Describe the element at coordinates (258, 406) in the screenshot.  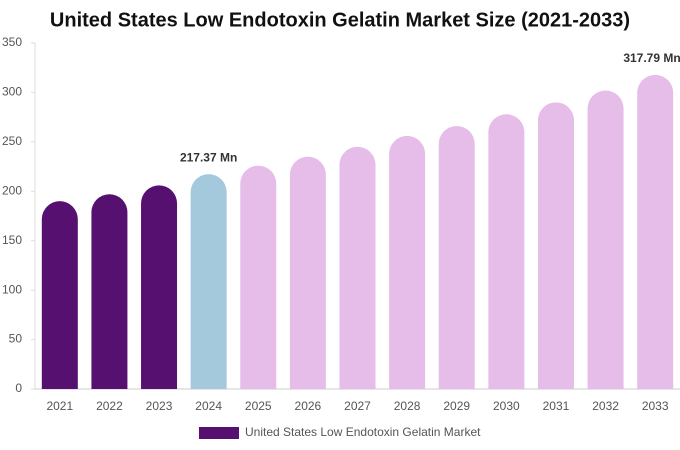
I see `x-tick-label: 2025` at that location.